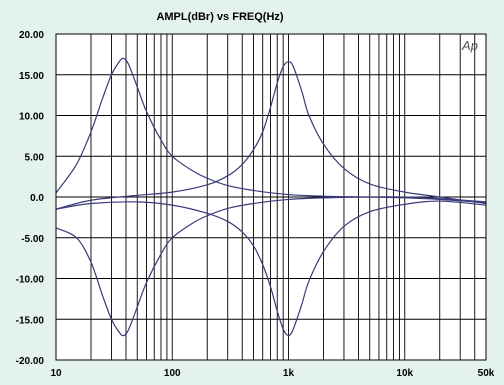 Image resolution: width=504 pixels, height=385 pixels. I want to click on ap-logo: Ap, so click(469, 45).